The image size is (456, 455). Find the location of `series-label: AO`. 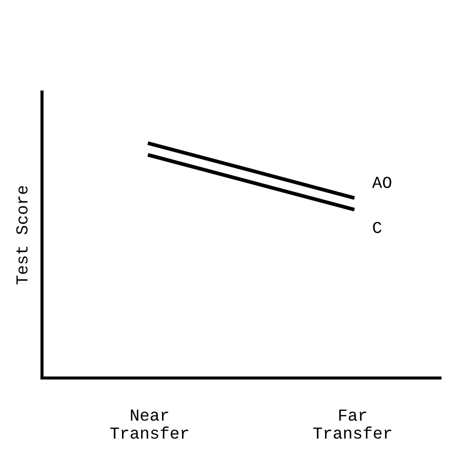

series-label: AO is located at coordinates (382, 182).